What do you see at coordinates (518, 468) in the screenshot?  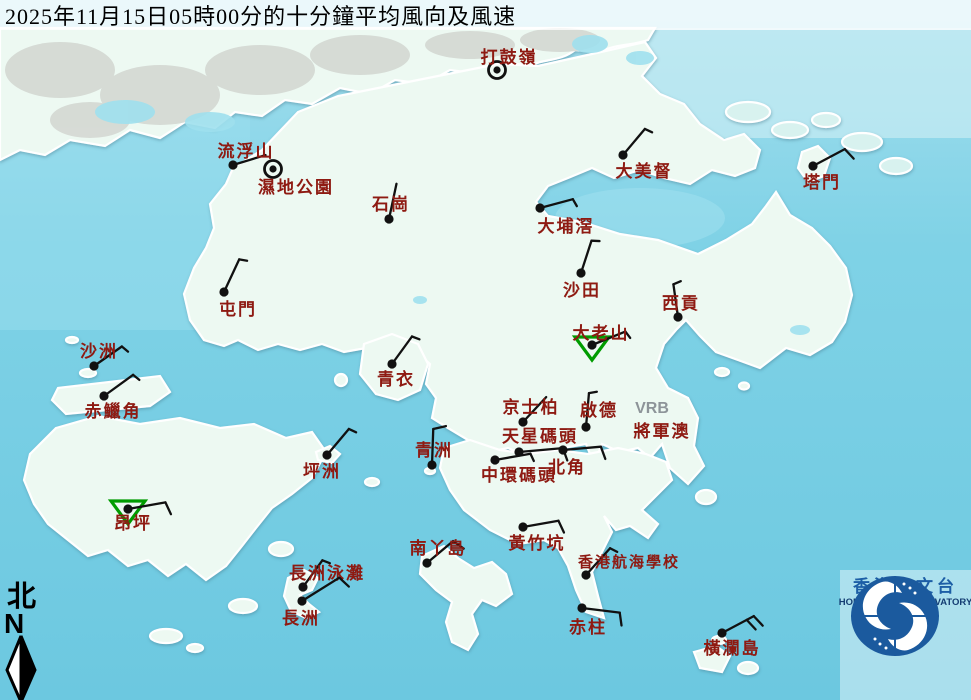 I see `station-central-pier: 中環碼頭` at bounding box center [518, 468].